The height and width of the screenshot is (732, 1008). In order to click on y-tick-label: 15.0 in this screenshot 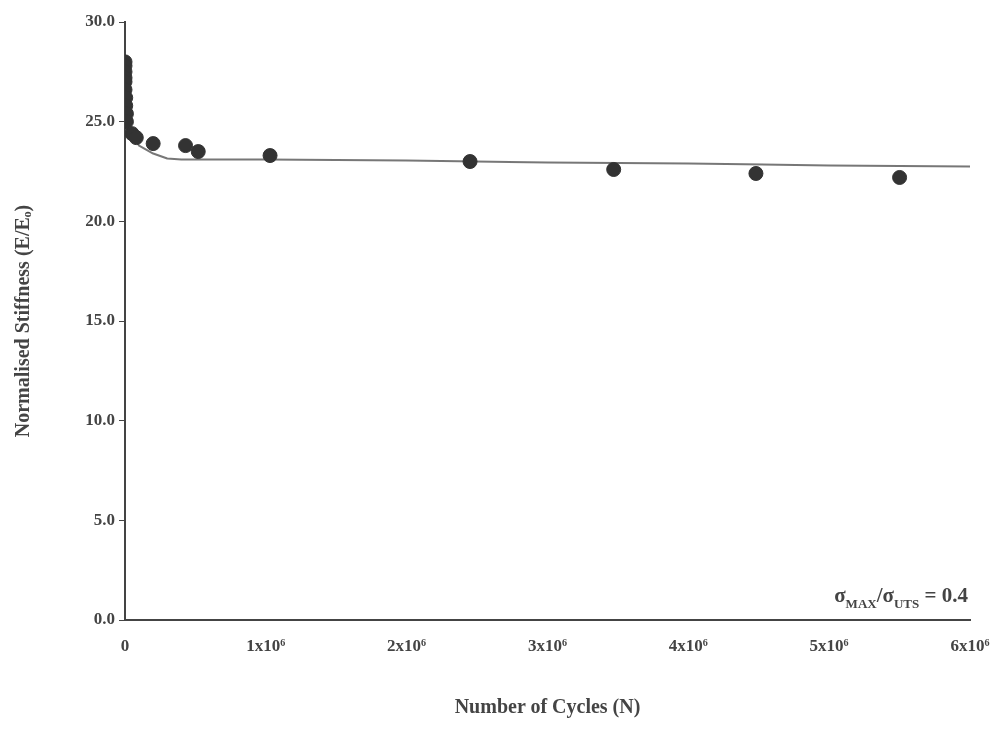, I will do `click(100, 320)`.